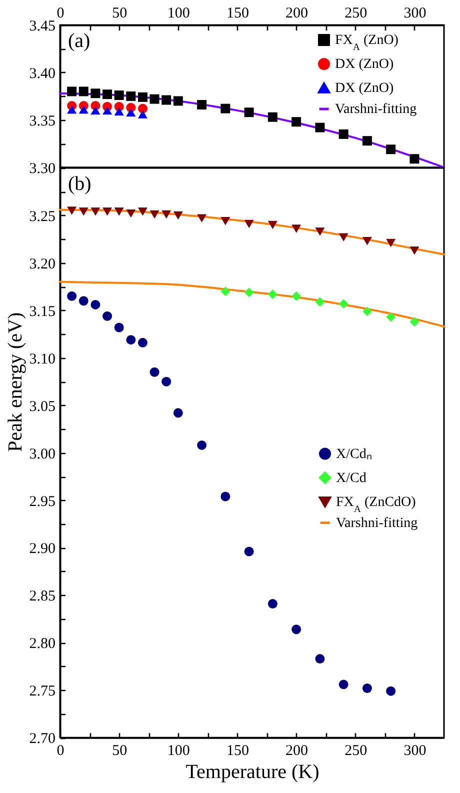 Image resolution: width=460 pixels, height=793 pixels. I want to click on y-tick-label: 3.35, so click(42, 121).